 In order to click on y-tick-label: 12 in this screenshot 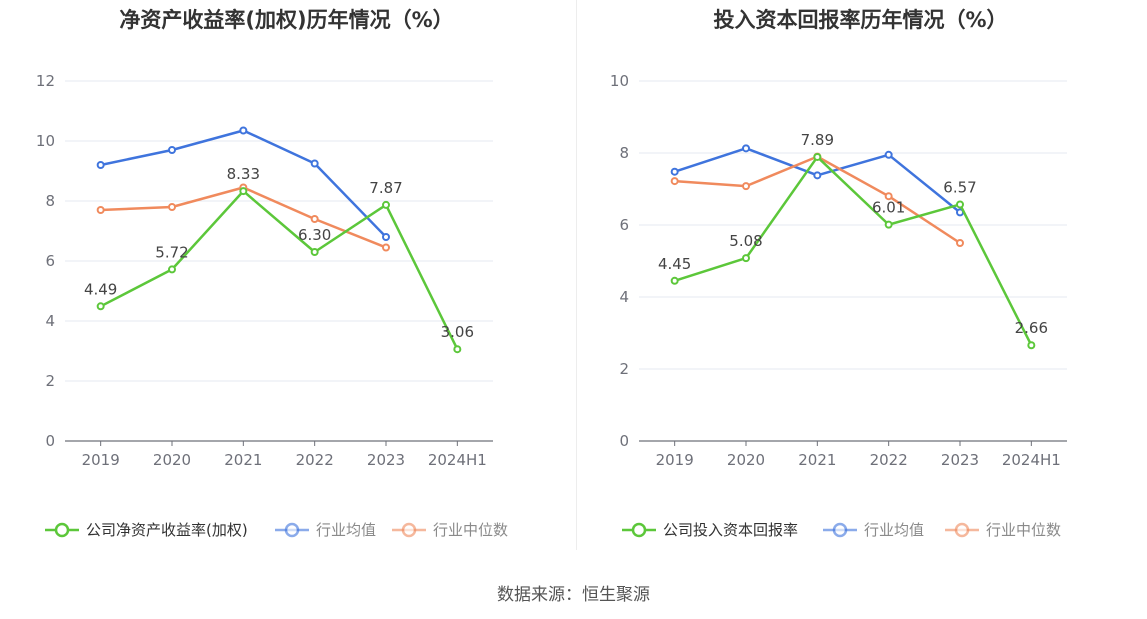, I will do `click(45, 81)`.